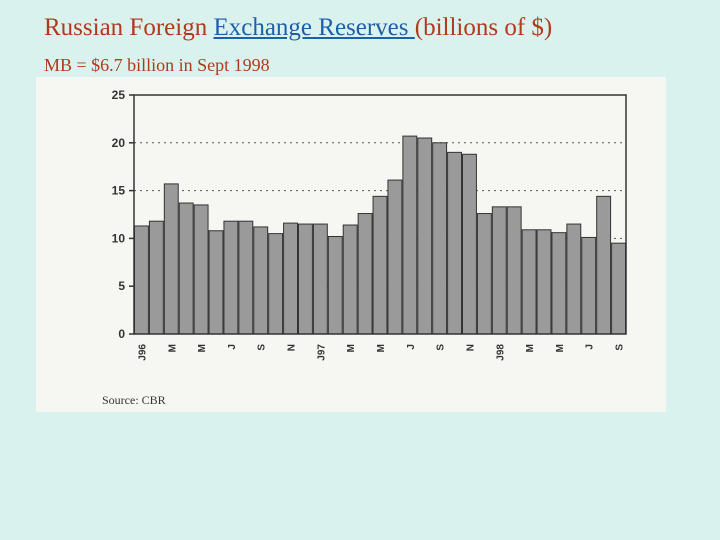 The width and height of the screenshot is (720, 540). I want to click on y-tick-label: 25, so click(119, 95).